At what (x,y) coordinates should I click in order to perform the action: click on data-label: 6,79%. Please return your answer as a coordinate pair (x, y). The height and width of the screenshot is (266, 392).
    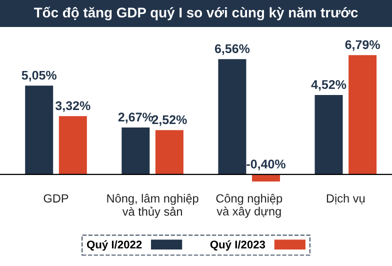
    Looking at the image, I should click on (362, 45).